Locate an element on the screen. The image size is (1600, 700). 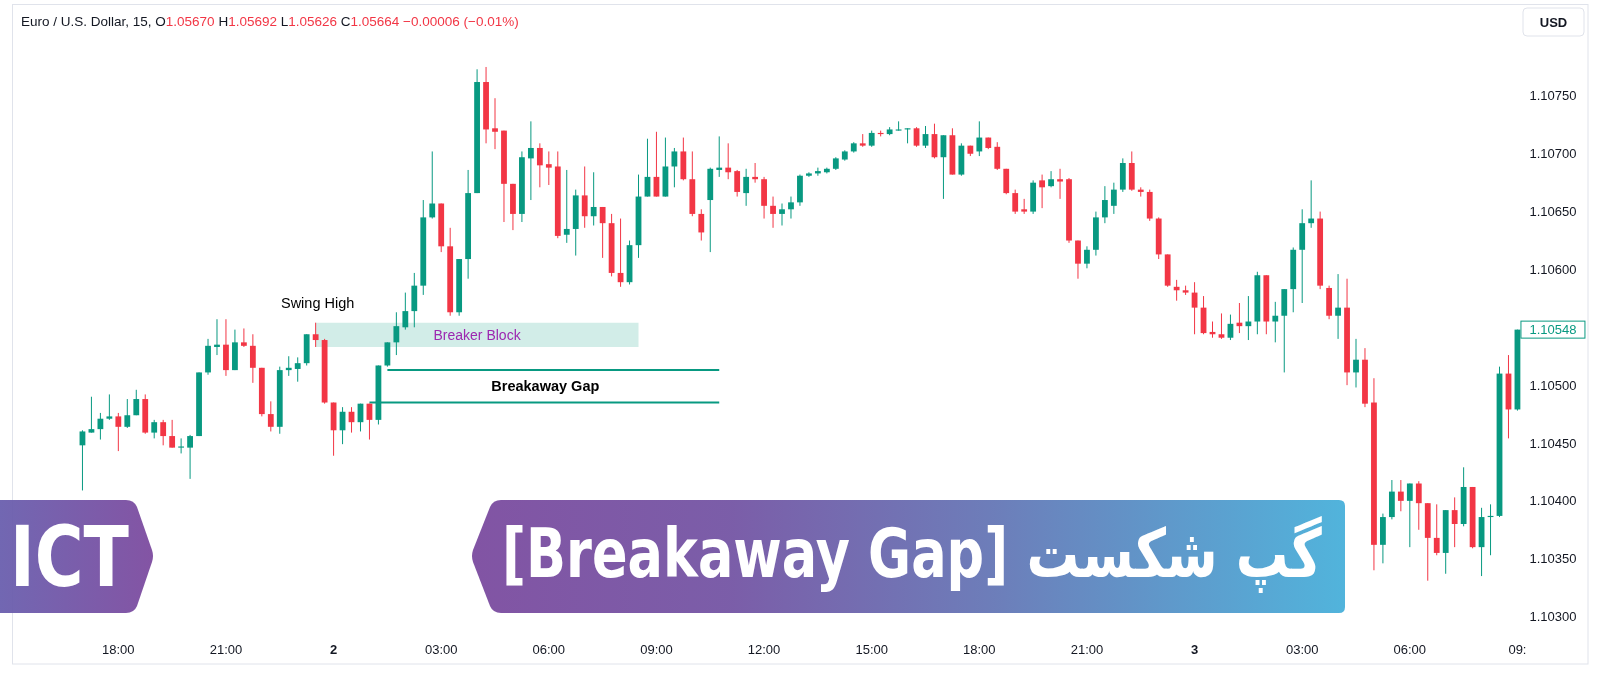
y-tick-label: 1.10300 is located at coordinates (1553, 617).